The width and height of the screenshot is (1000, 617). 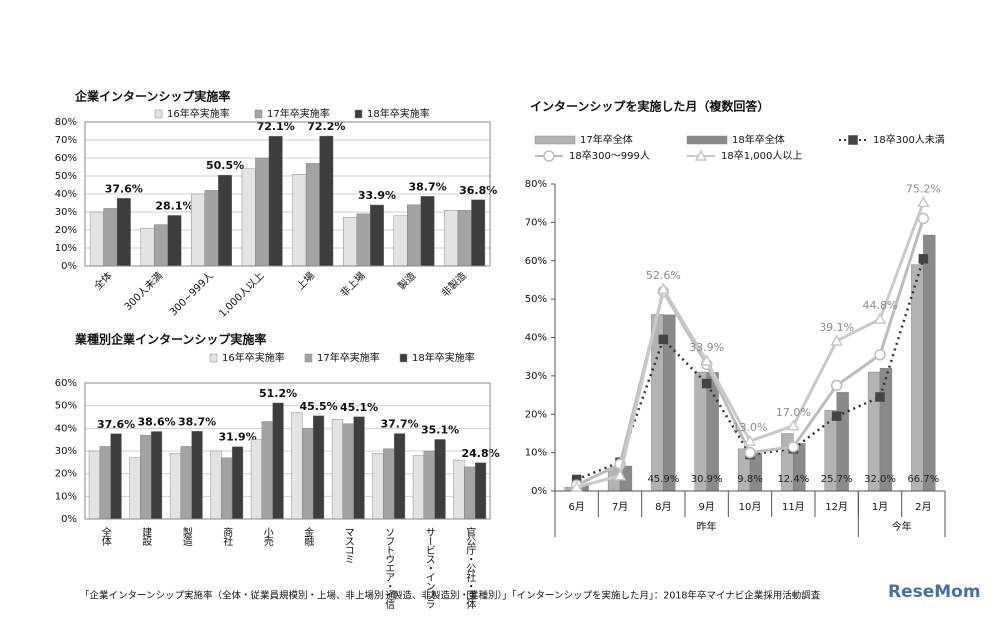 What do you see at coordinates (793, 412) in the screenshot?
I see `value-label: 17.0%` at bounding box center [793, 412].